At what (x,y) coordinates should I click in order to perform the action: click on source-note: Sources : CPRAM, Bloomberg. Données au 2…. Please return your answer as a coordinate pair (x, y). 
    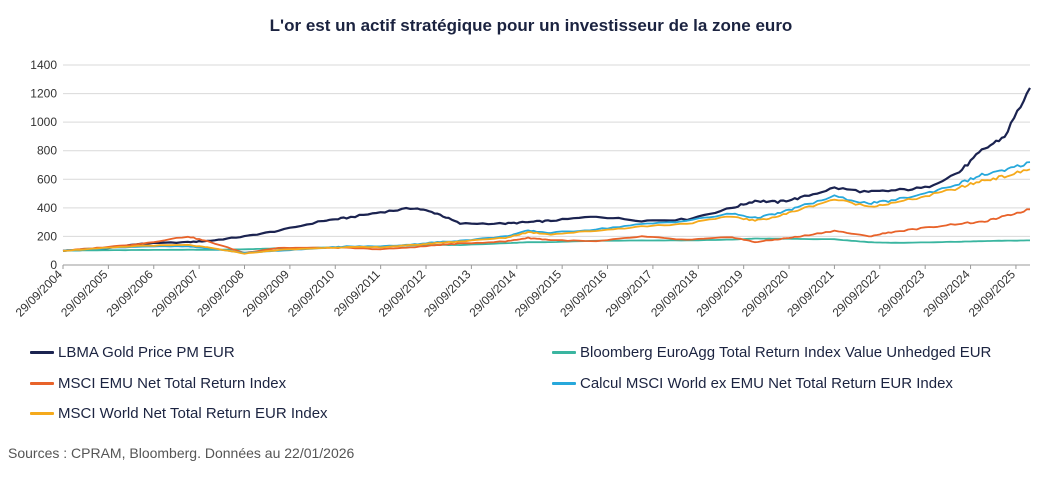
    Looking at the image, I should click on (181, 453).